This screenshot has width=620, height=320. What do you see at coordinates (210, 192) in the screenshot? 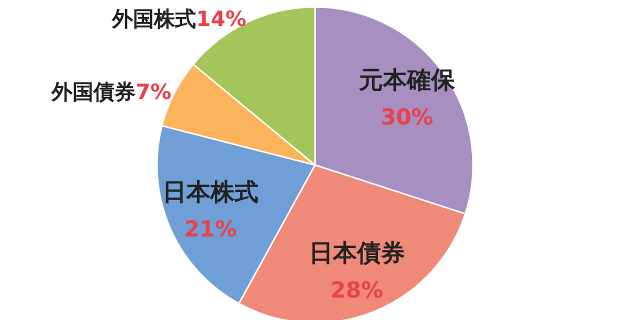
I see `slice-label: 日本株式` at bounding box center [210, 192].